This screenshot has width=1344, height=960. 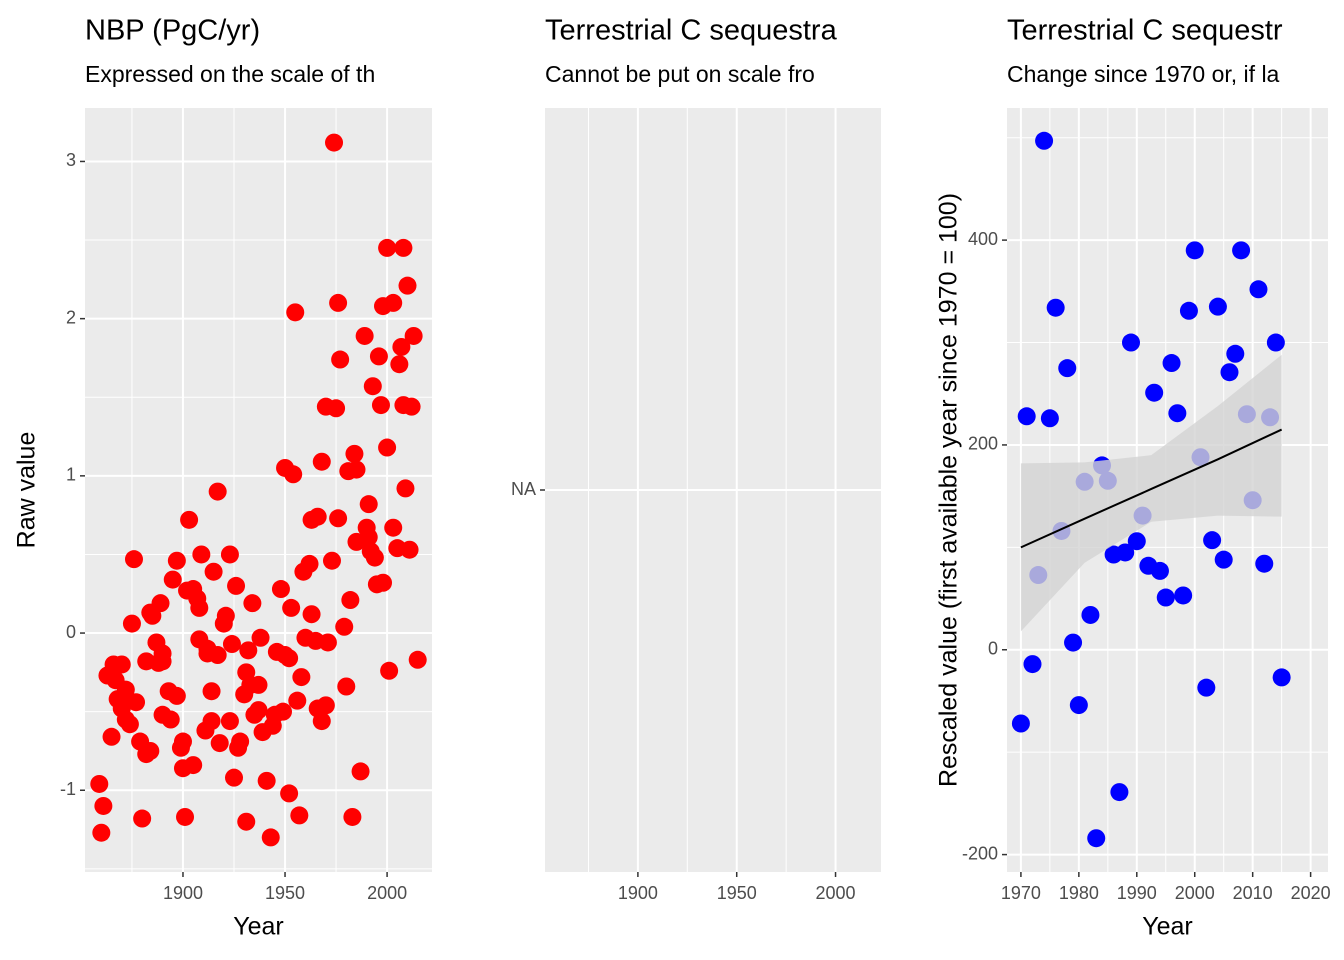 I want to click on y-tick-label: -200, so click(x=980, y=853).